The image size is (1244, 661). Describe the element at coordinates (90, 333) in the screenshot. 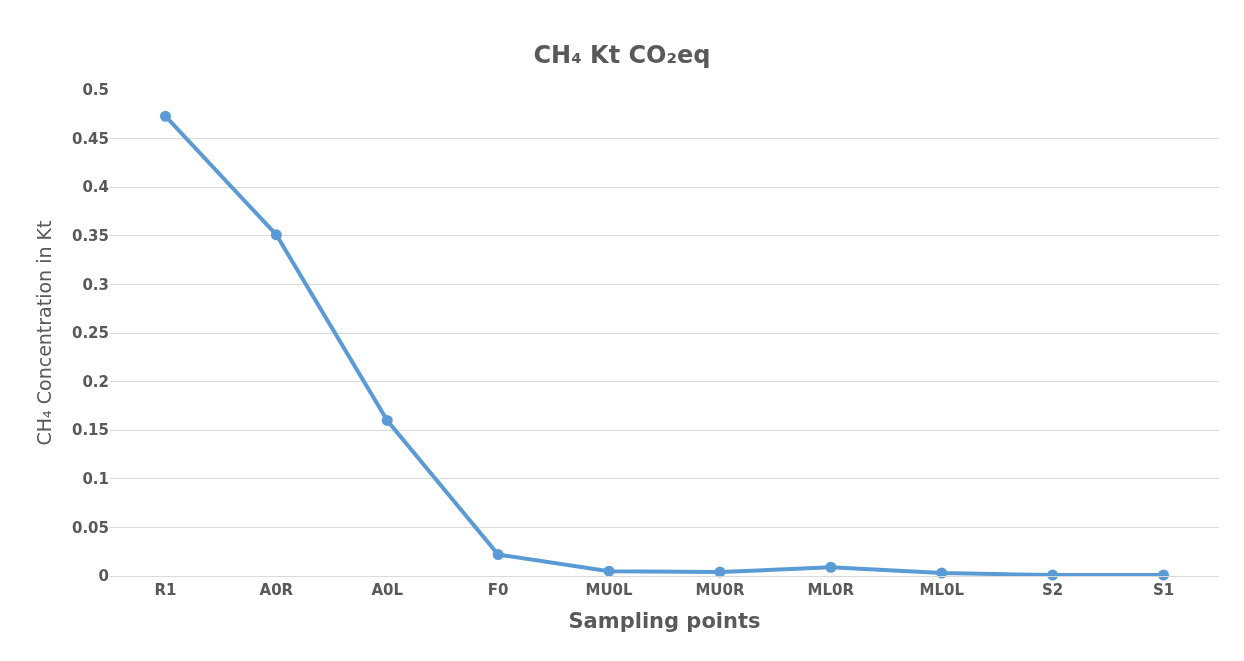

I see `y-tick-label: 0.25` at that location.